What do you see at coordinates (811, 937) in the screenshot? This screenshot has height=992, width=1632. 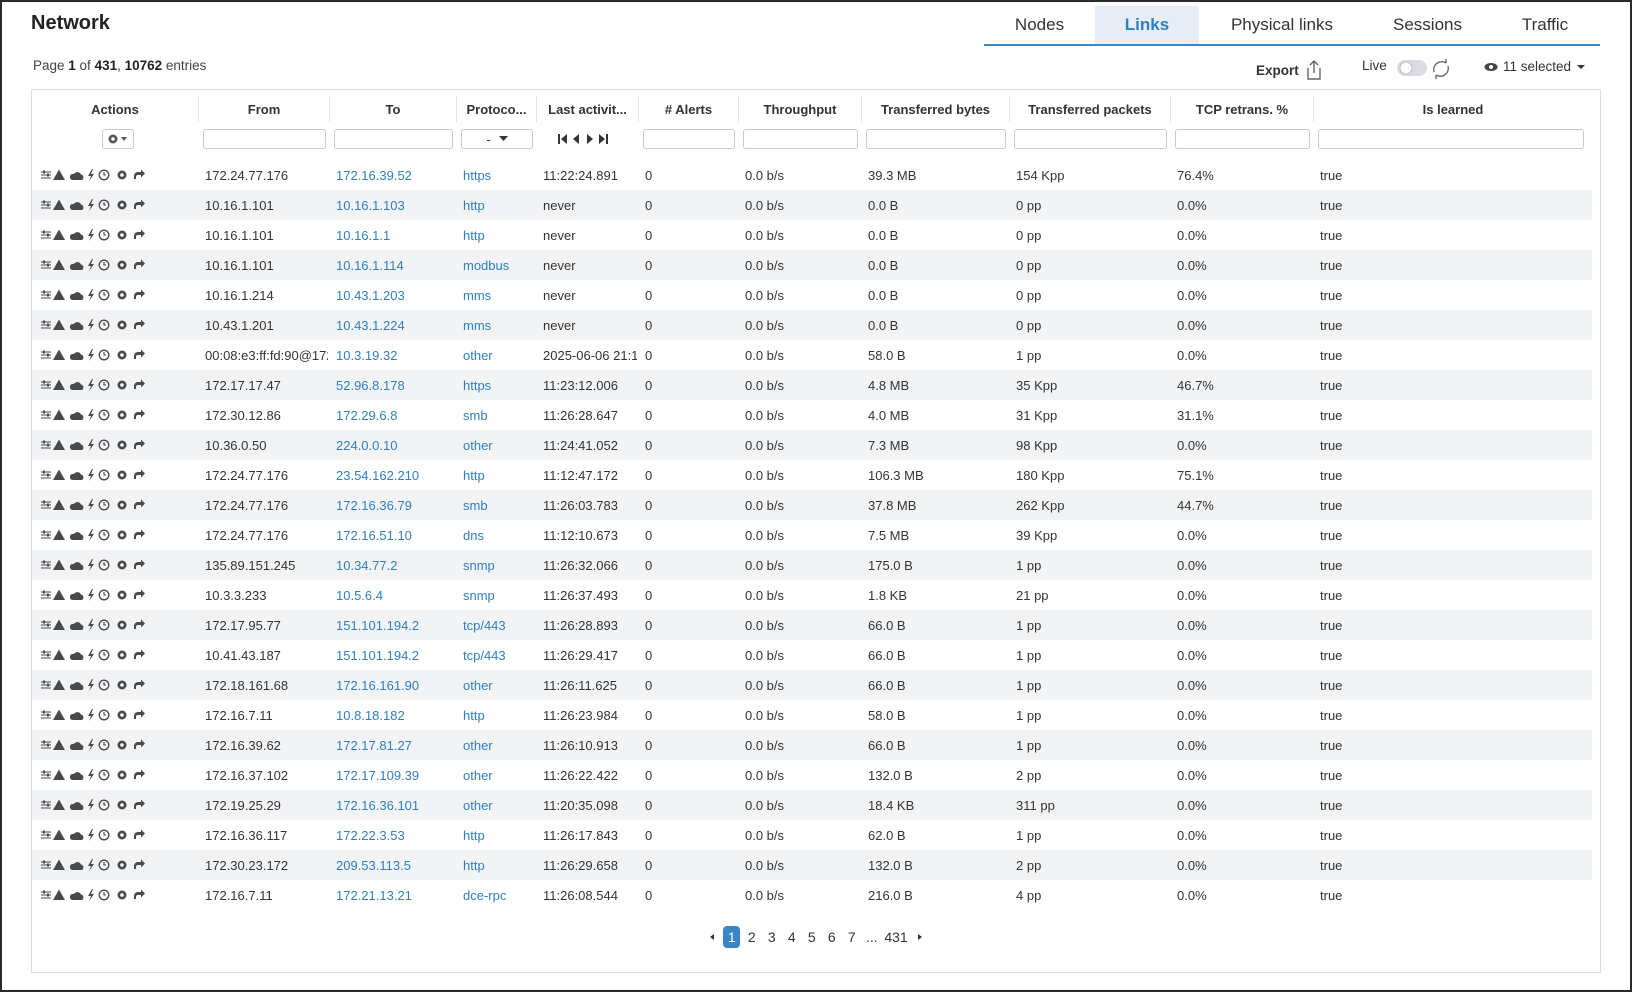 I see `page-link: 5` at bounding box center [811, 937].